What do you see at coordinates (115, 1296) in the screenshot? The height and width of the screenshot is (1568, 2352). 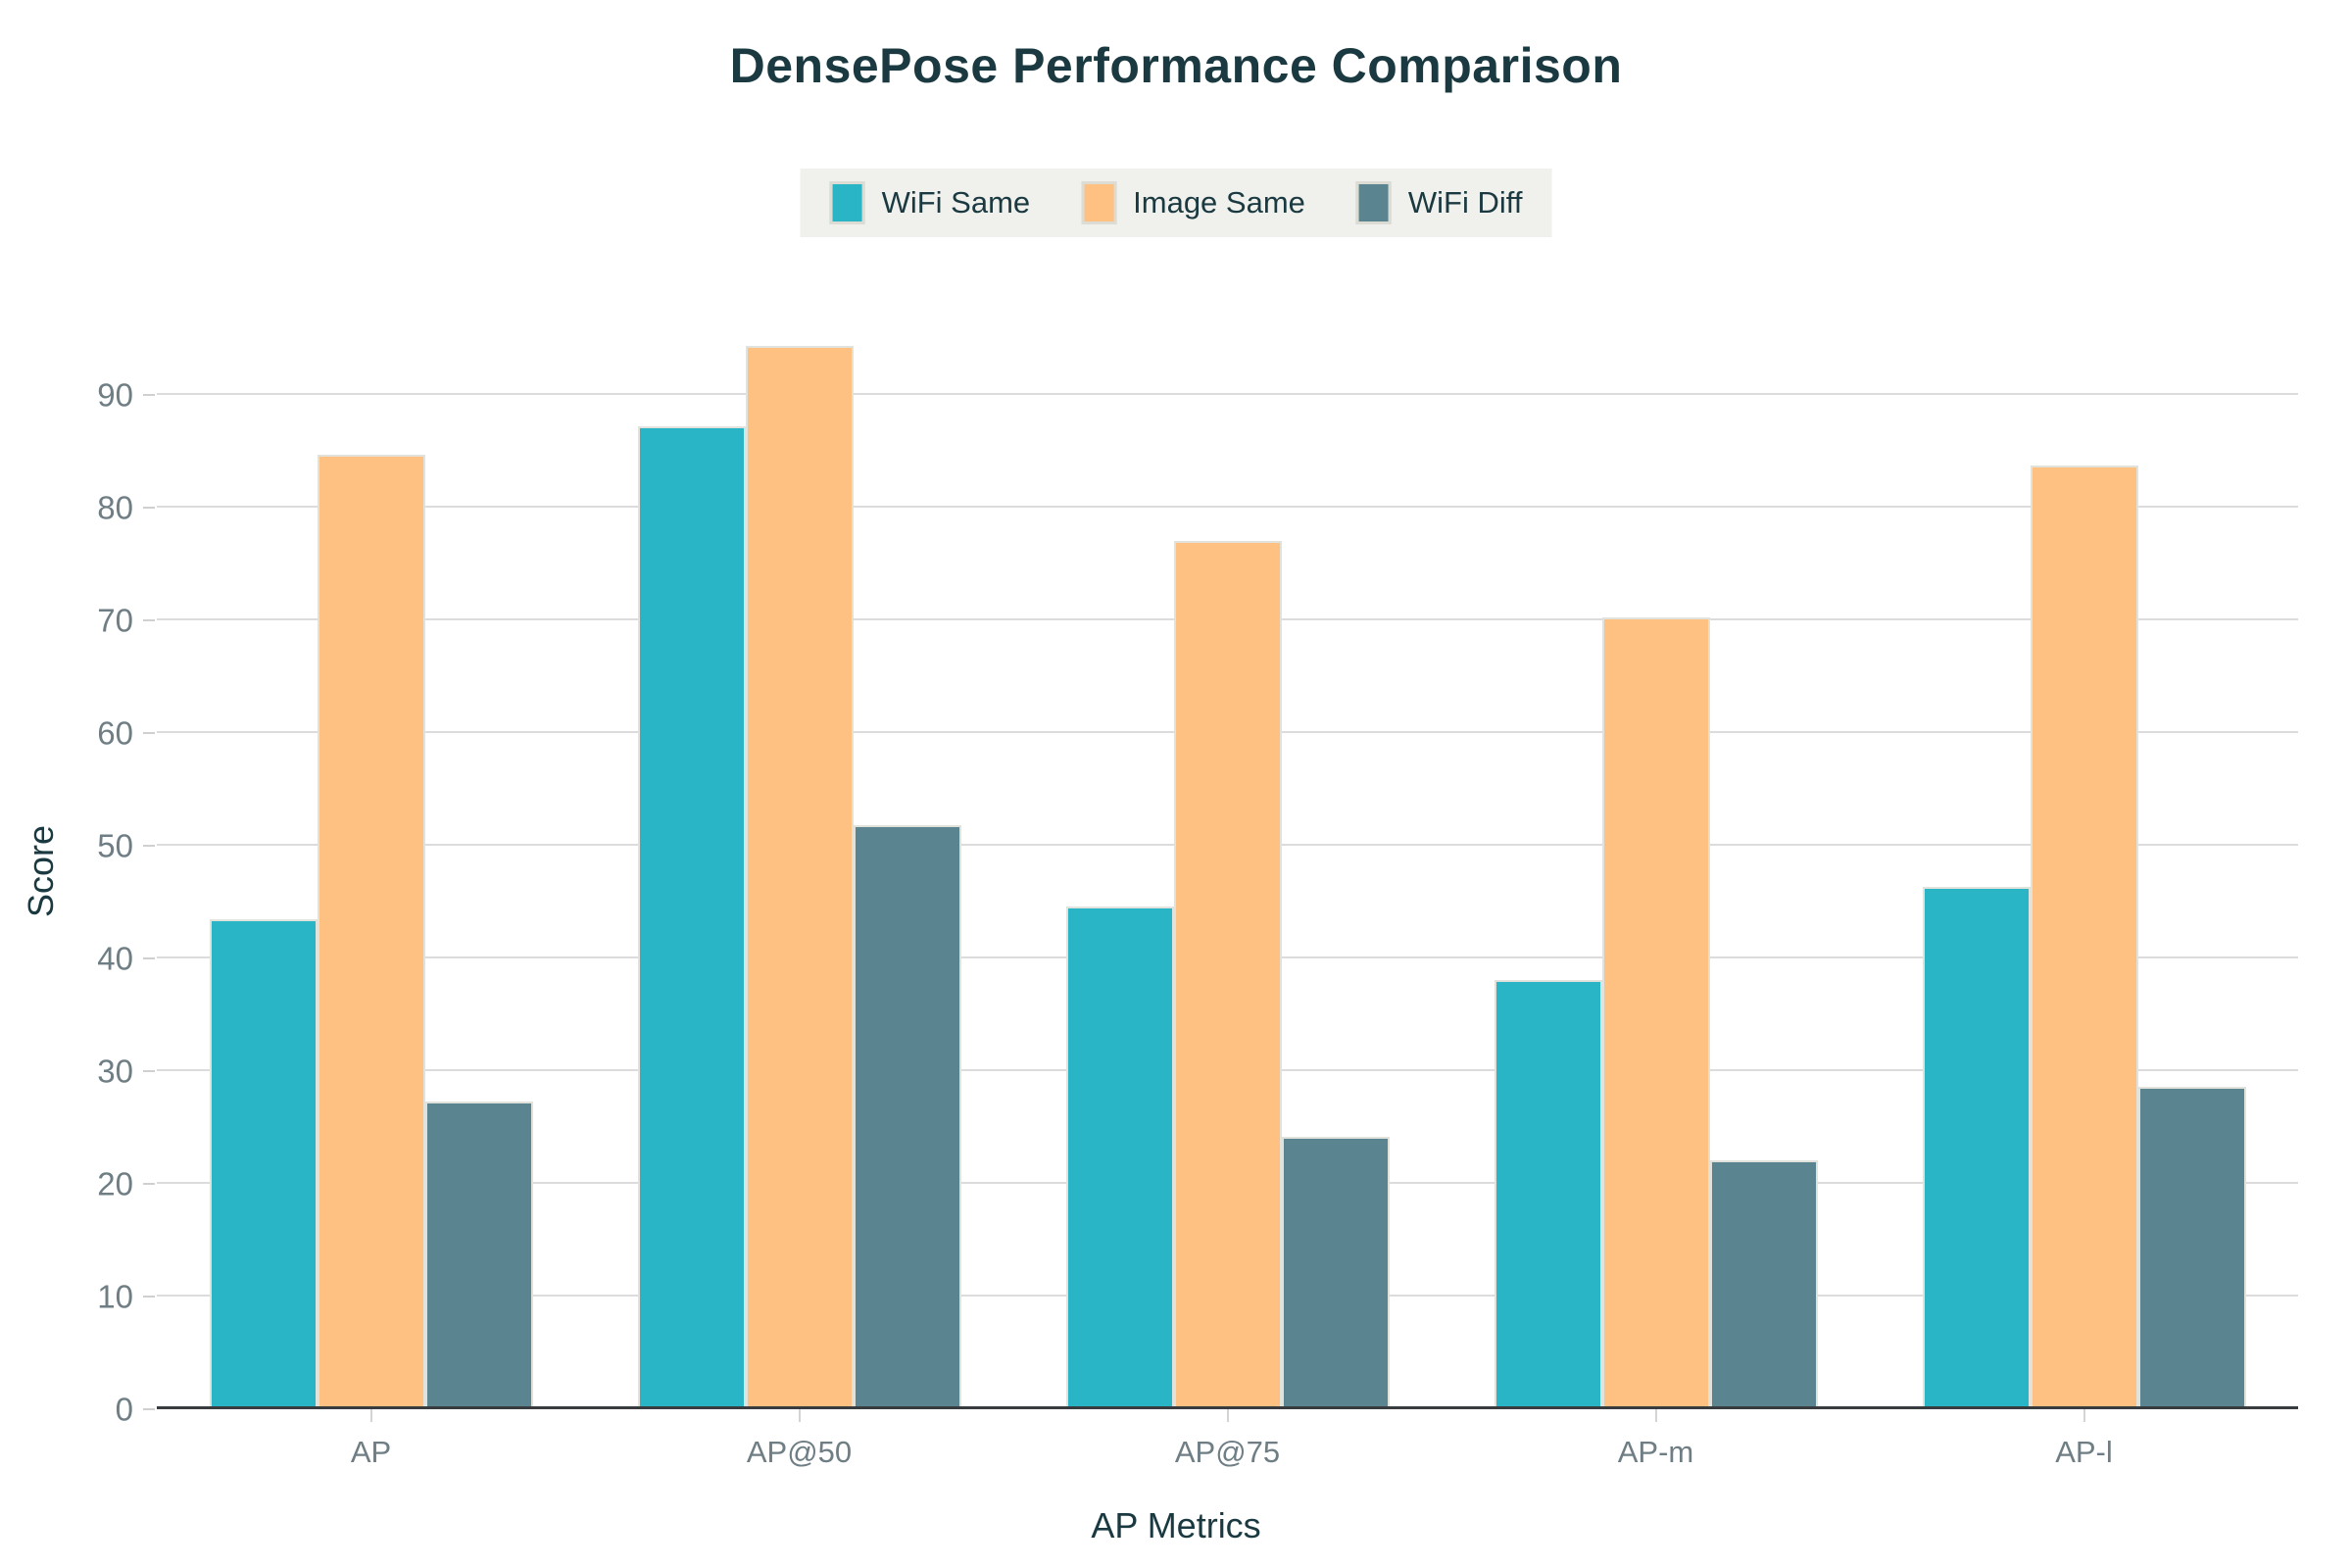 I see `y-tick-label-10: 10` at bounding box center [115, 1296].